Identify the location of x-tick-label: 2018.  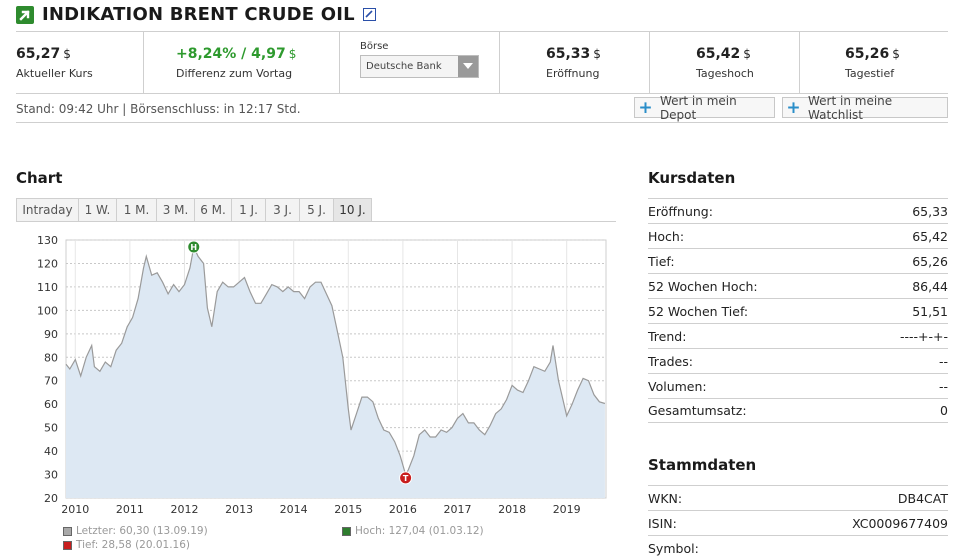
(512, 509).